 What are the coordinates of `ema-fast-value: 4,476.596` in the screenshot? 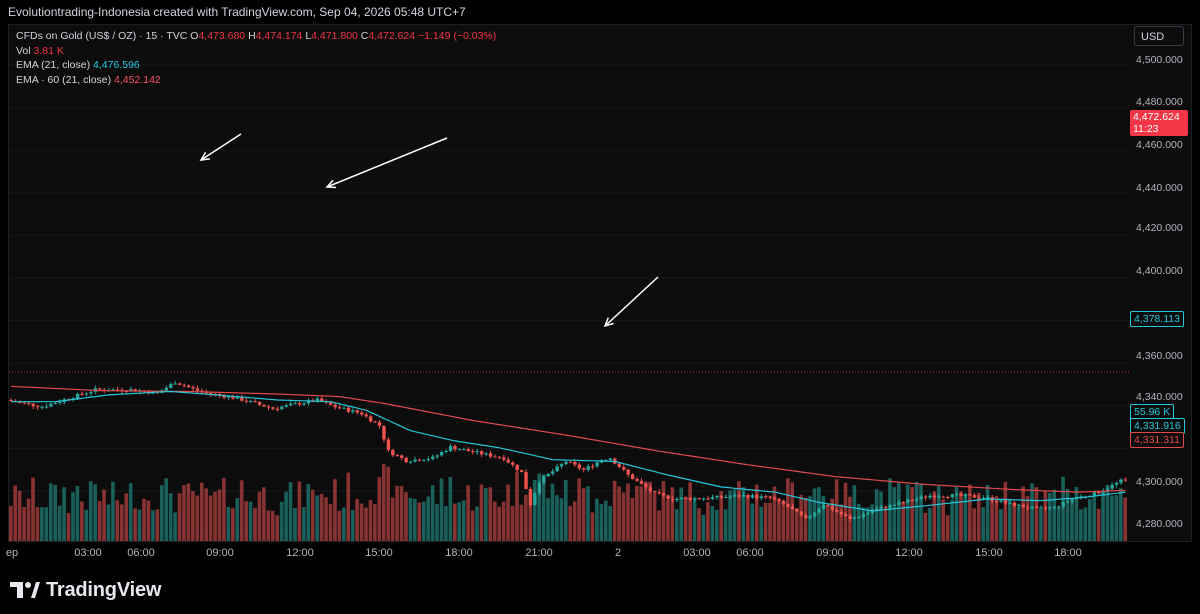 It's located at (116, 65).